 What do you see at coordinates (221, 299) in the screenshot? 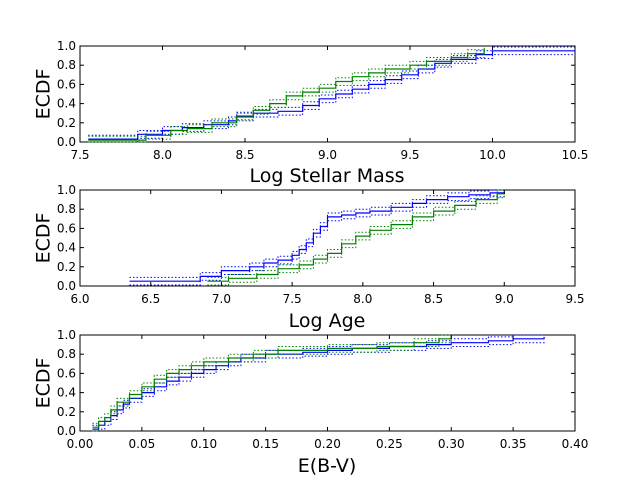
I see `x-tick-label: 7.0` at bounding box center [221, 299].